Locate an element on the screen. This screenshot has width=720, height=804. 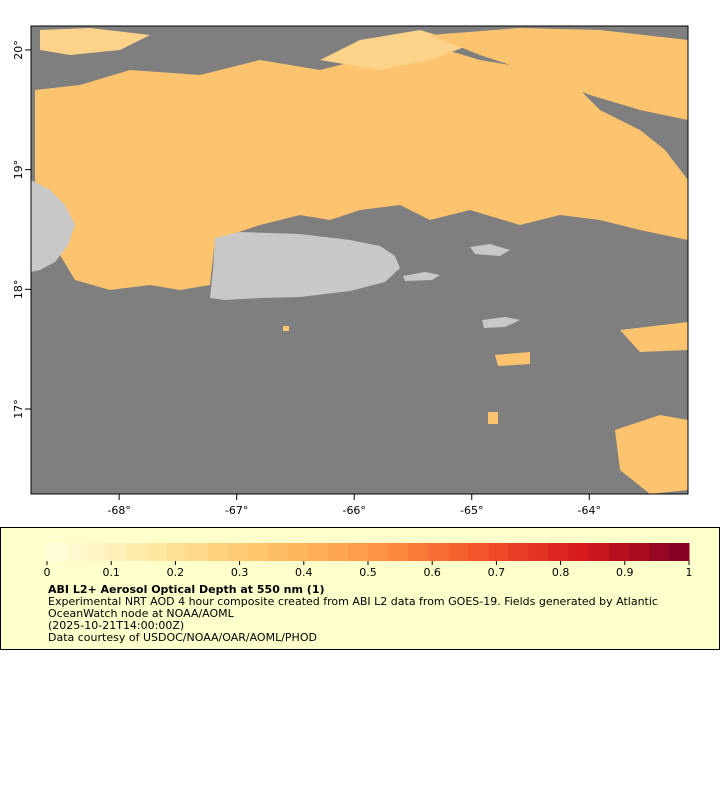
caption-line: (2025-10-21T14:00:00Z) is located at coordinates (116, 625).